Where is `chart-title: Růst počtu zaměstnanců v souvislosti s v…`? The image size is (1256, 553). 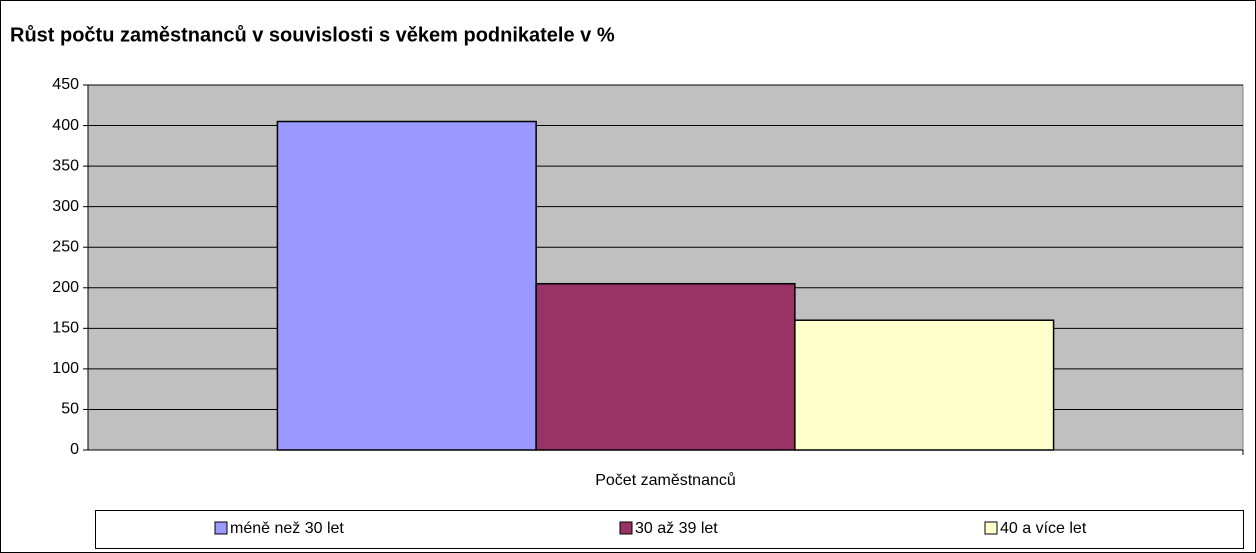
chart-title: Růst počtu zaměstnanců v souvislosti s v… is located at coordinates (312, 35).